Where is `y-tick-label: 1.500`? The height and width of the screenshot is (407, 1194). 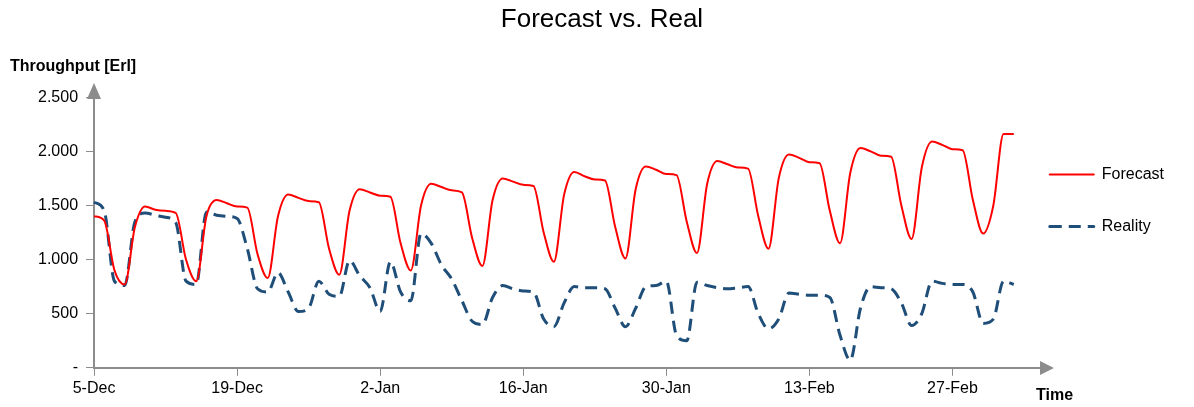 y-tick-label: 1.500 is located at coordinates (58, 204).